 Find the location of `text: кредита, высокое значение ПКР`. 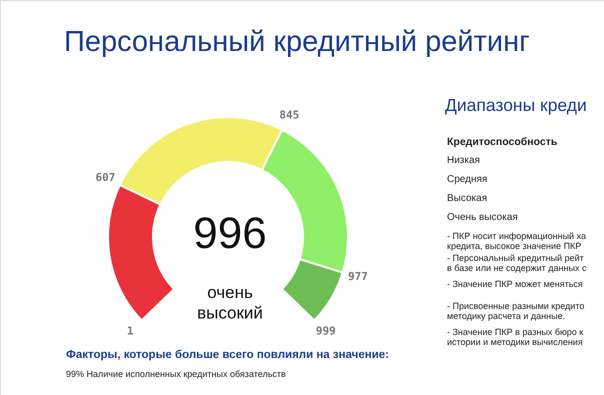

text: кредита, высокое значение ПКР is located at coordinates (514, 246).